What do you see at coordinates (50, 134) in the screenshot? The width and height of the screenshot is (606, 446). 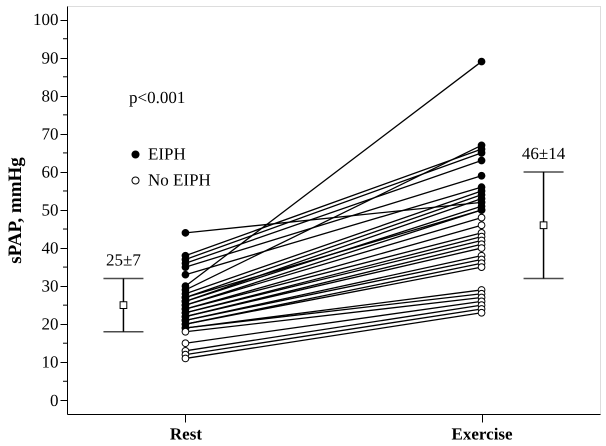 I see `y-tick-label: 70` at bounding box center [50, 134].